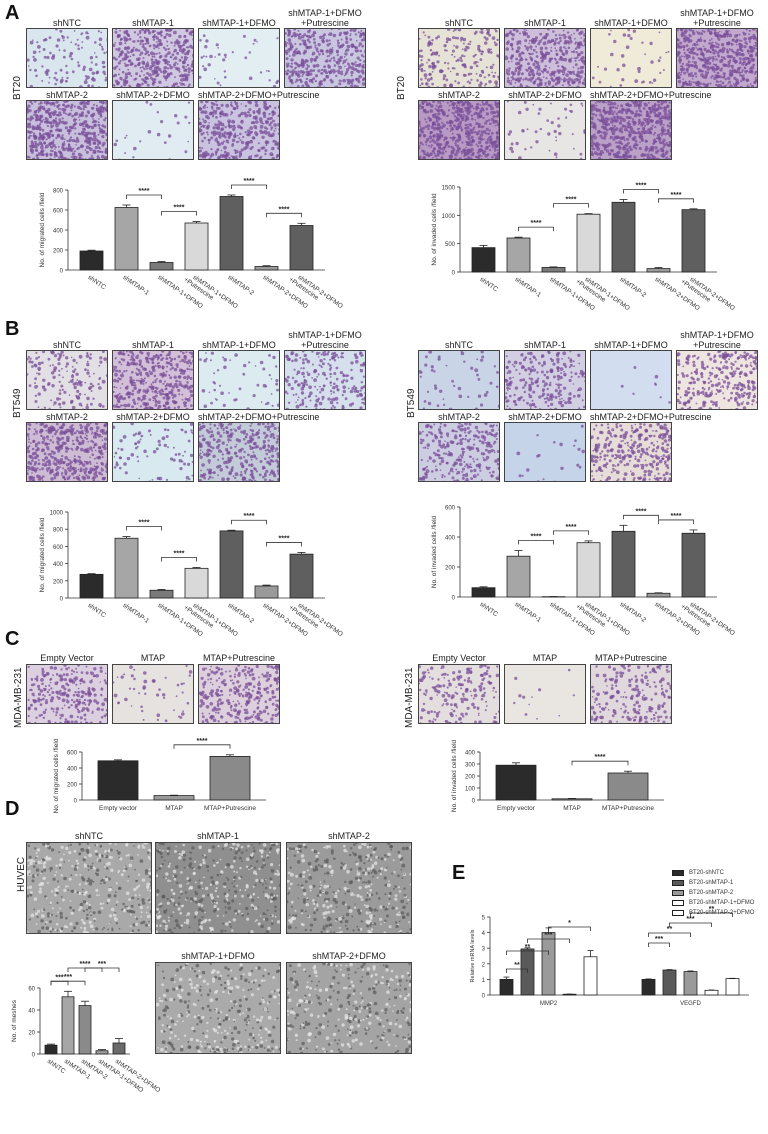 This screenshot has width=768, height=1134. What do you see at coordinates (153, 23) in the screenshot?
I see `a-left-grid-label-1: shMTAP-1` at bounding box center [153, 23].